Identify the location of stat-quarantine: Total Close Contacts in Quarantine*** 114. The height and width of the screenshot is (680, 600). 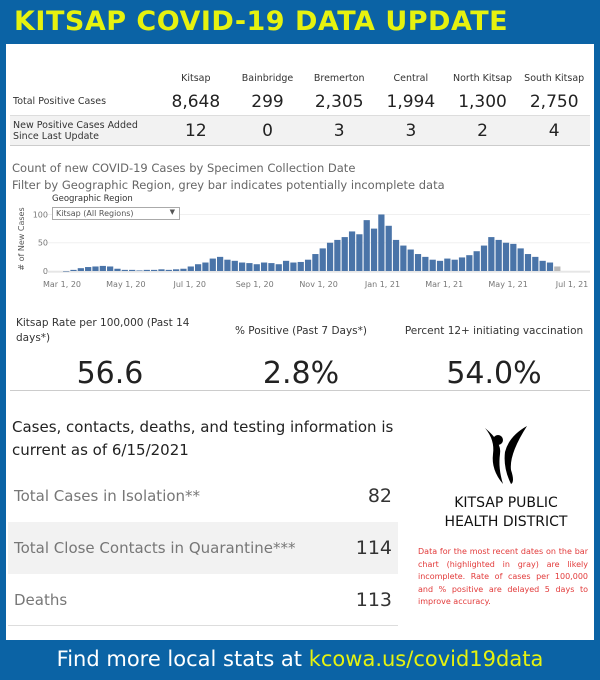
(203, 548).